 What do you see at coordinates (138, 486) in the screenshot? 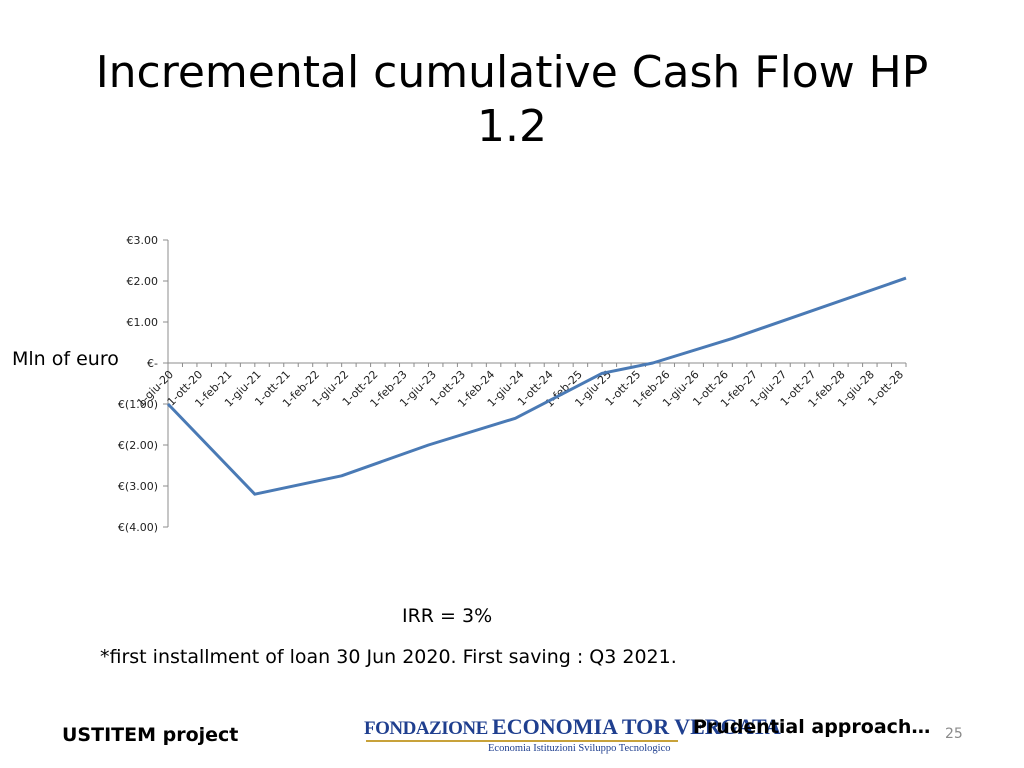
I see `y-tick-label: €(3.00)` at bounding box center [138, 486].